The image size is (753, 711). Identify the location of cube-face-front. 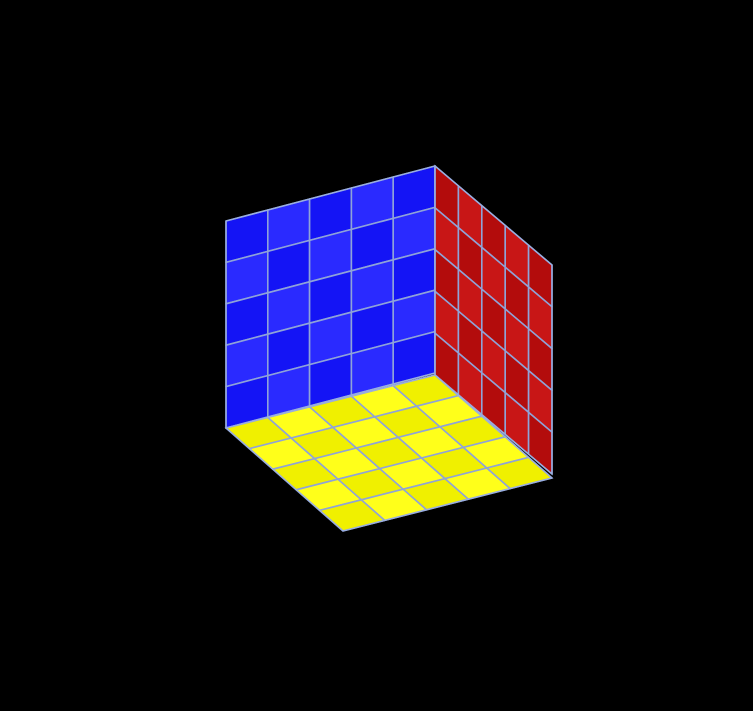
(330, 297).